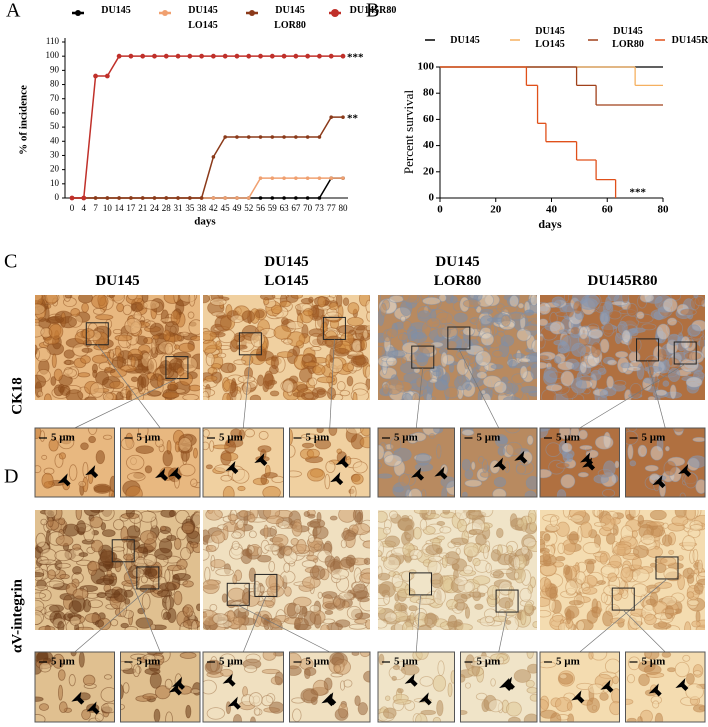  What do you see at coordinates (261, 208) in the screenshot?
I see `x-tick-label: 56` at bounding box center [261, 208].